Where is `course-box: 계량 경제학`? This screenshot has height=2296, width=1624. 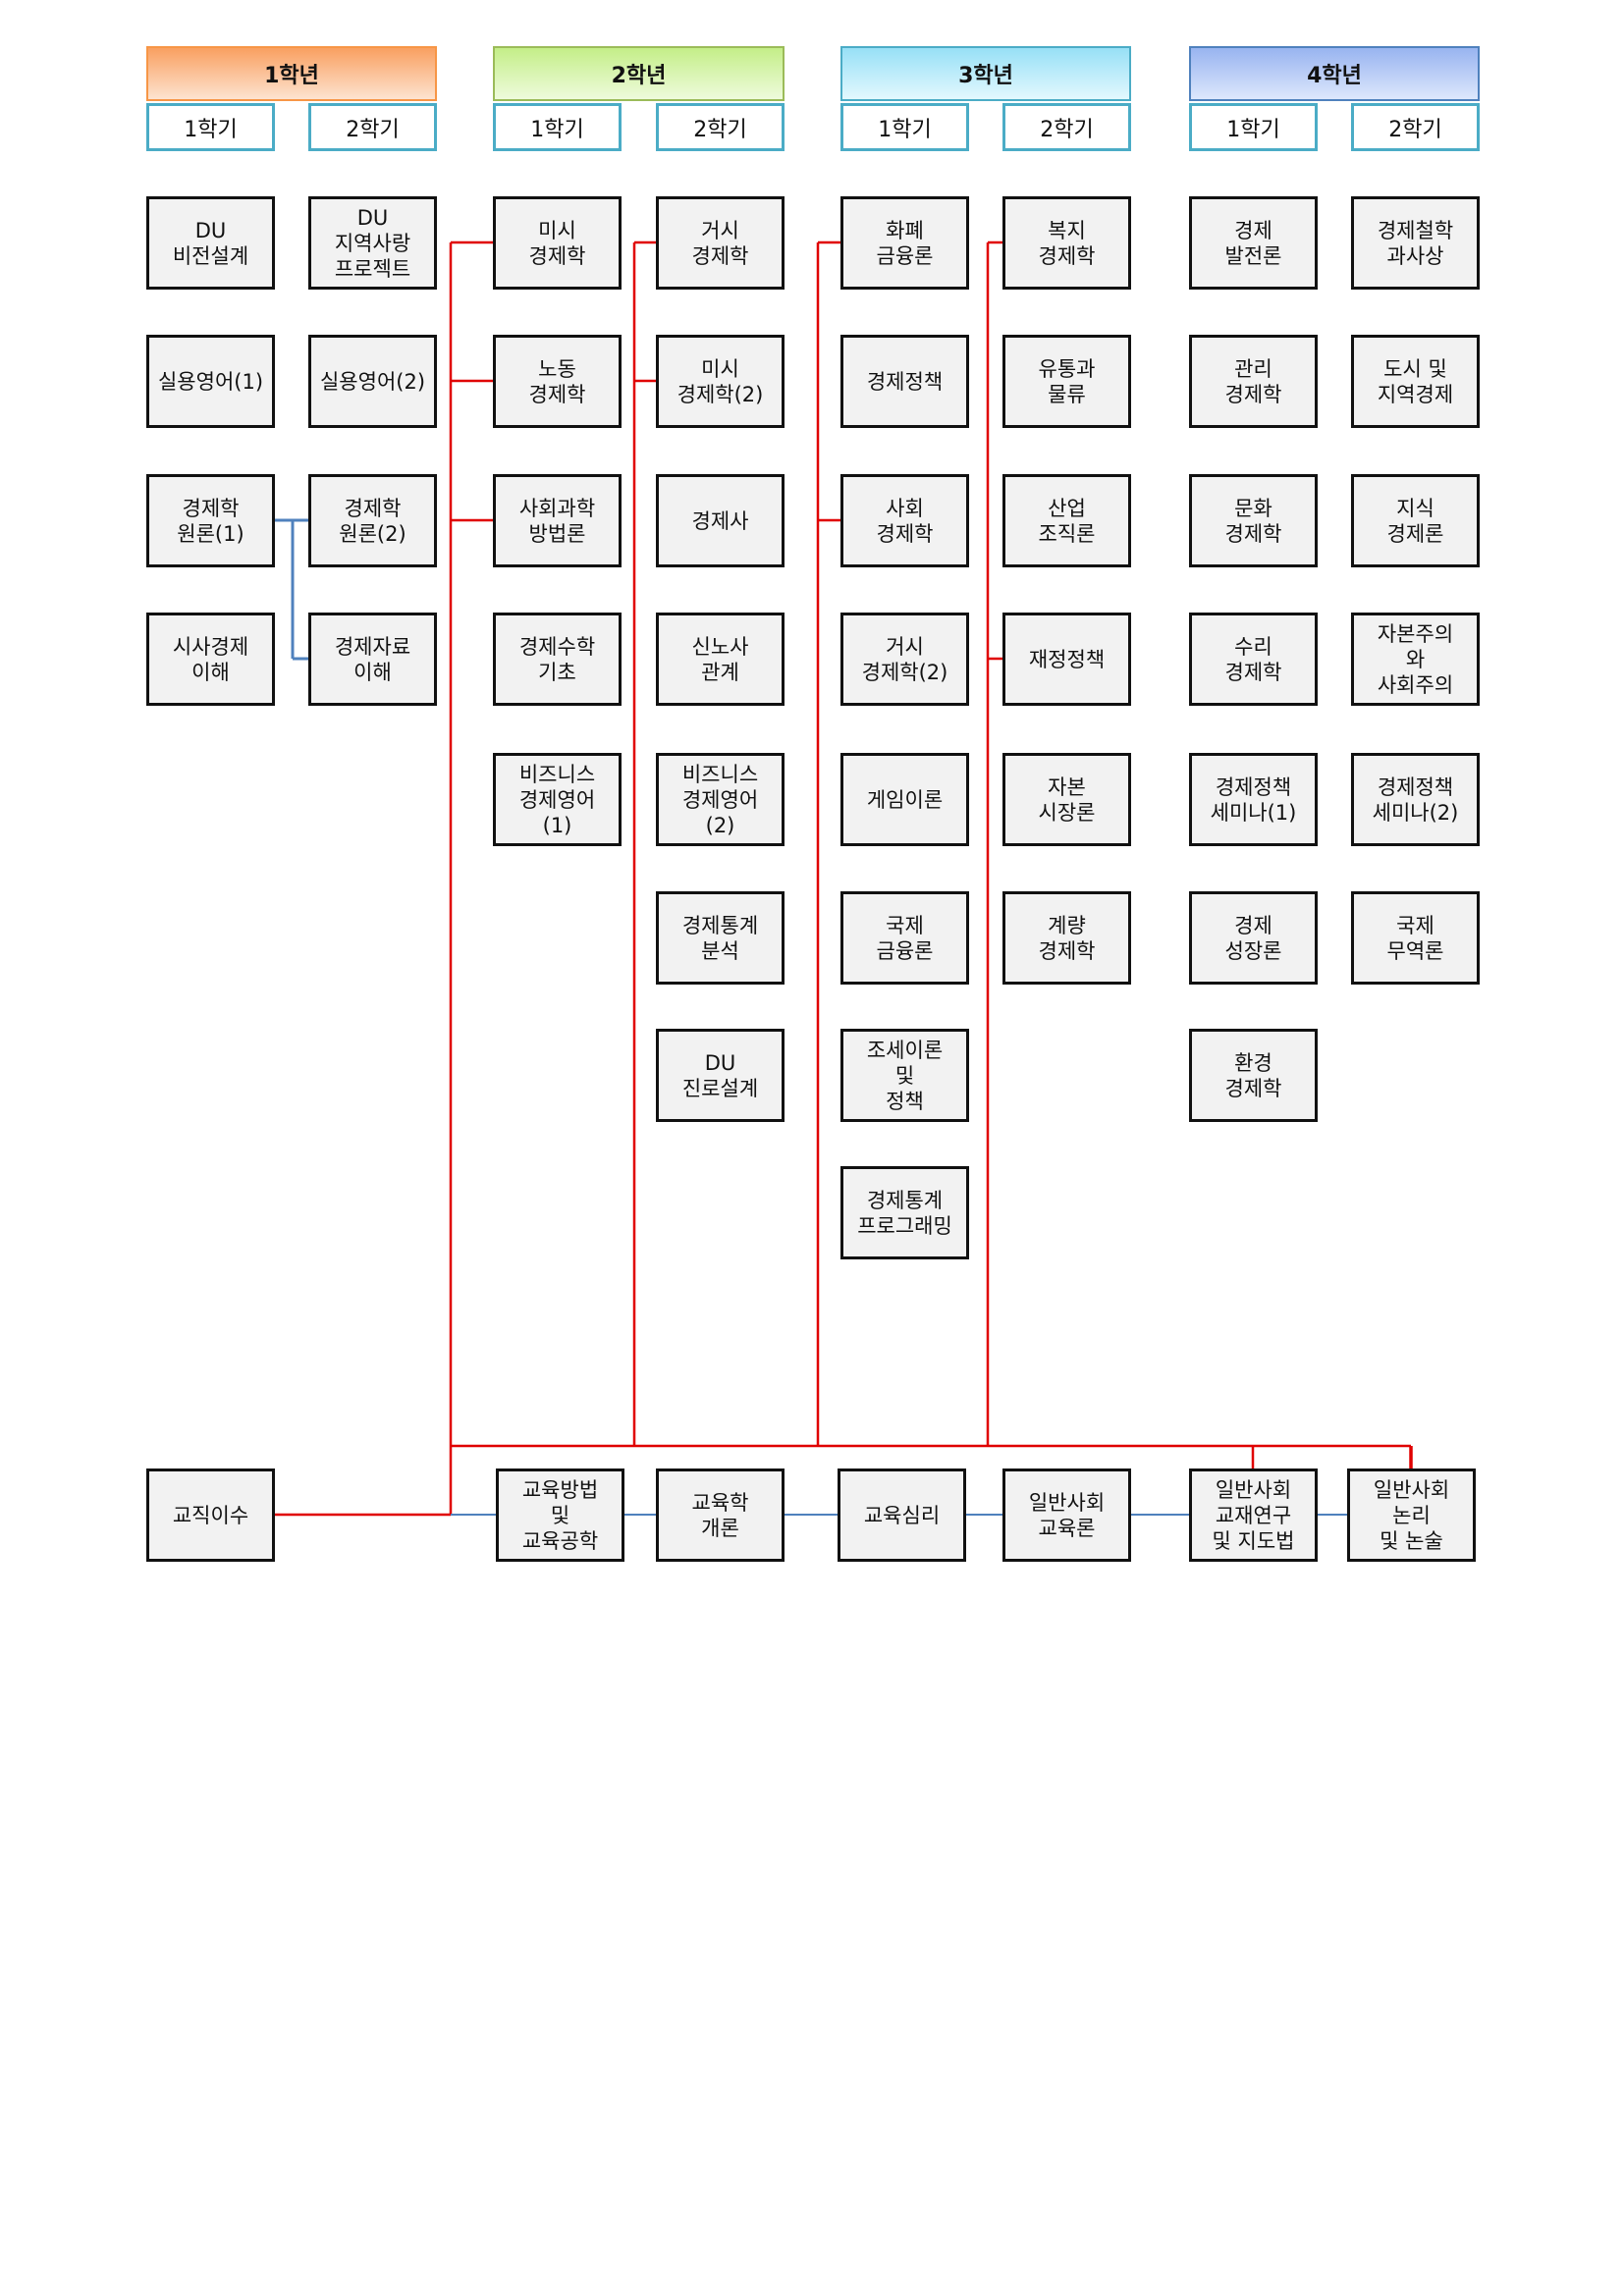 course-box: 계량 경제학 is located at coordinates (1066, 938).